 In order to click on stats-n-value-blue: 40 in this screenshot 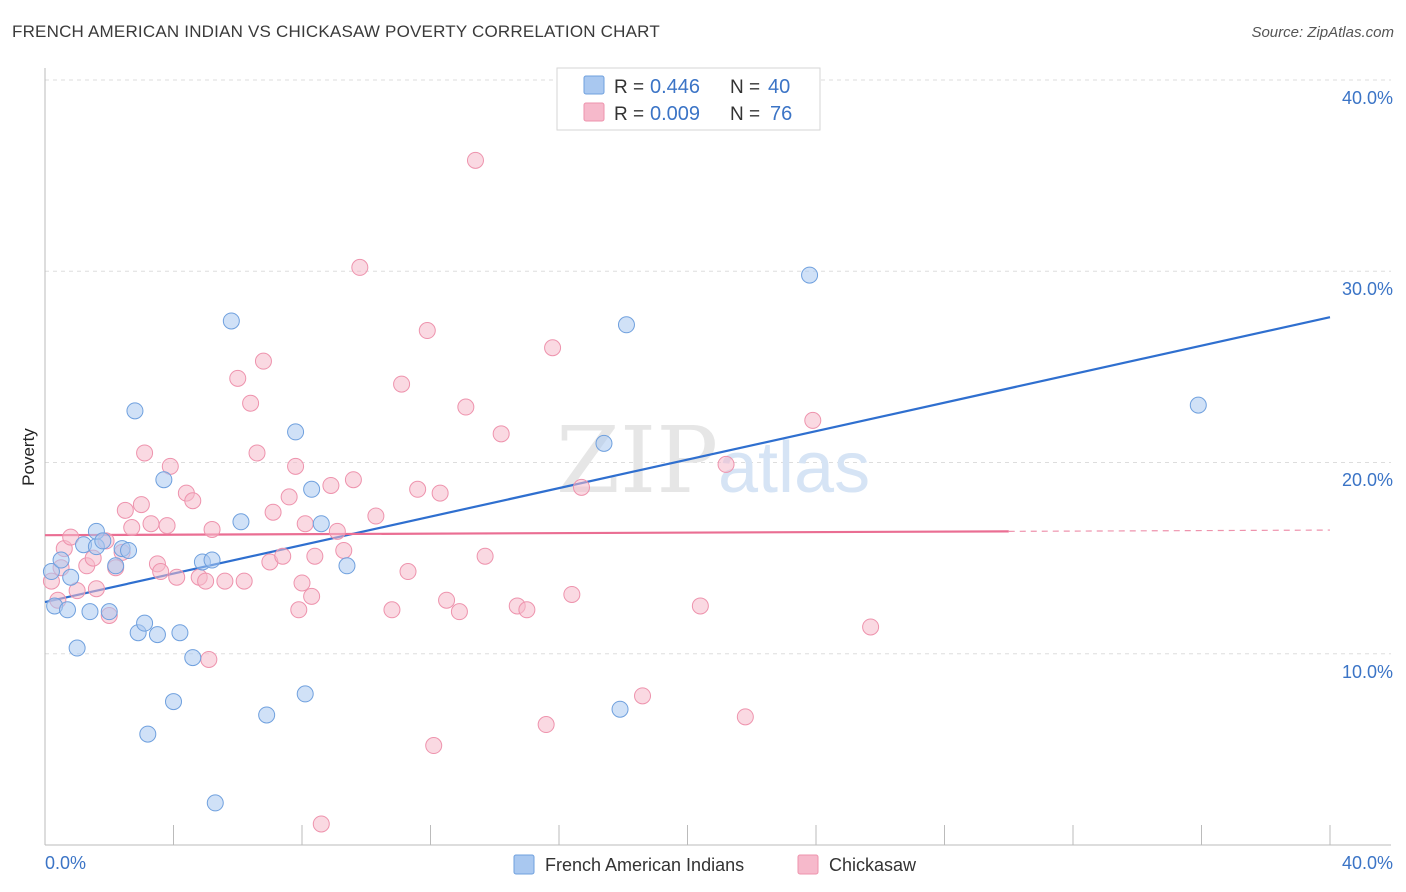, I will do `click(779, 87)`.